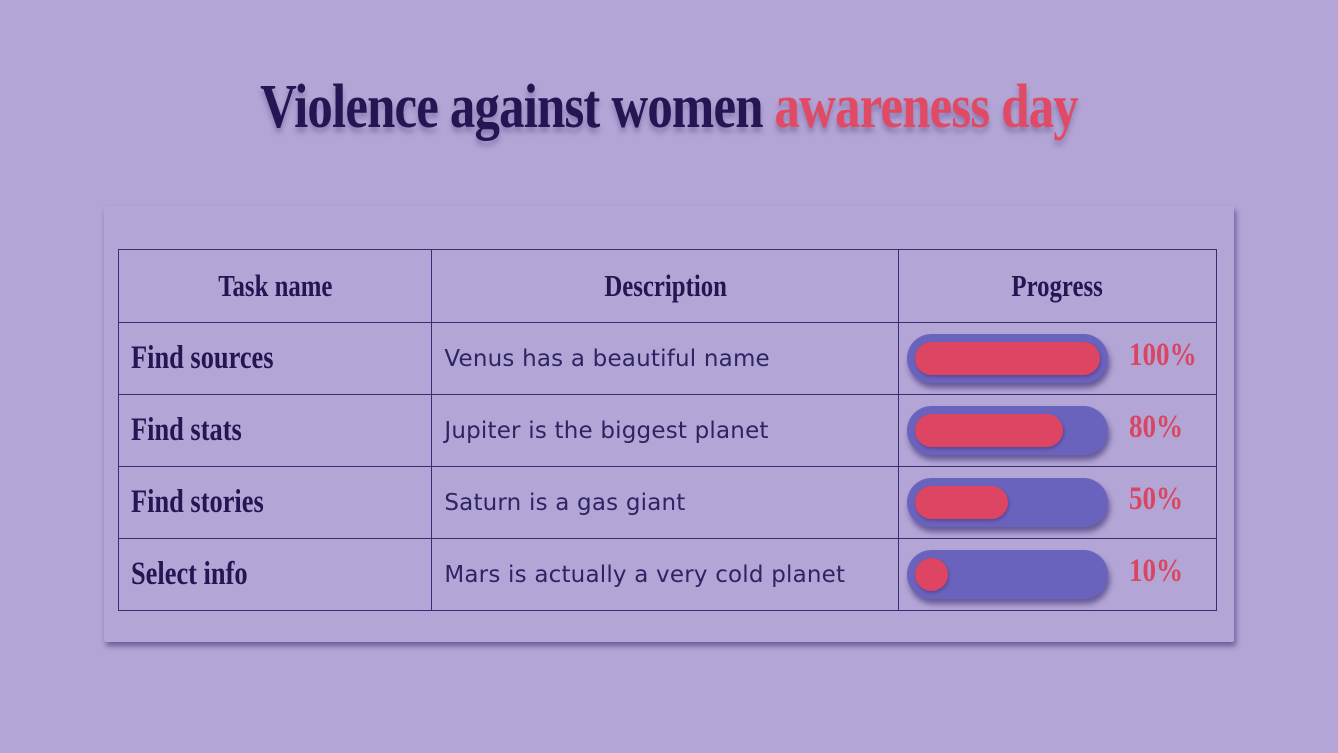 This screenshot has height=753, width=1338. What do you see at coordinates (926, 107) in the screenshot?
I see `title-accent: awareness day` at bounding box center [926, 107].